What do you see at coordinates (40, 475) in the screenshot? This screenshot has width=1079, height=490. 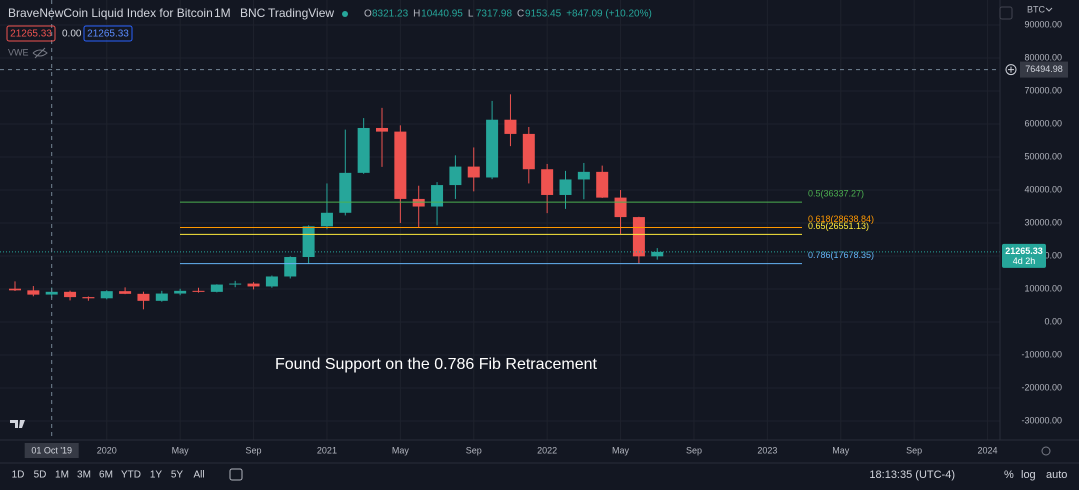 I see `period-button: 5D` at bounding box center [40, 475].